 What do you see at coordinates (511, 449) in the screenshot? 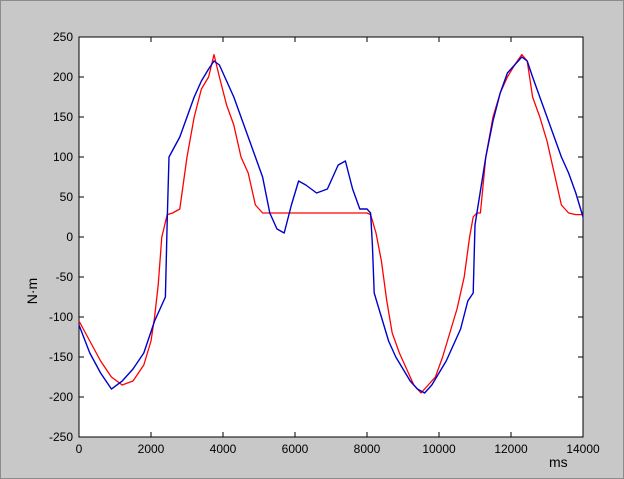
I see `x-tick-label: 12000` at bounding box center [511, 449].